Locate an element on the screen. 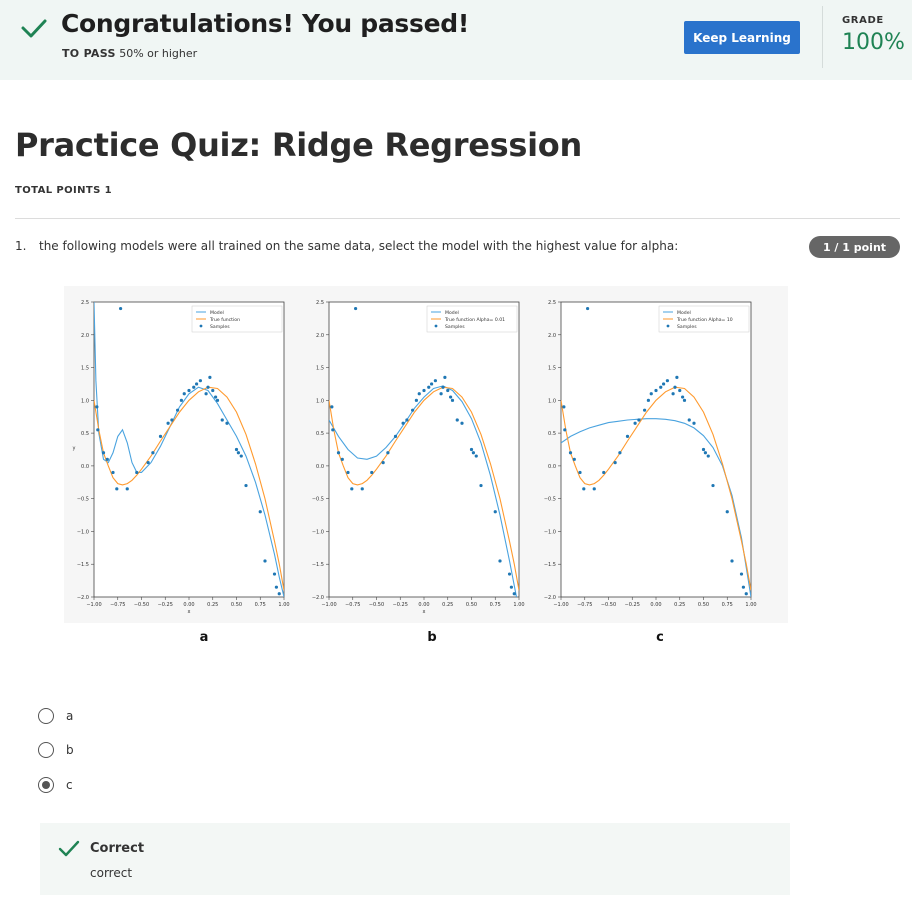 This screenshot has width=912, height=903. grade-value: 100% is located at coordinates (873, 42).